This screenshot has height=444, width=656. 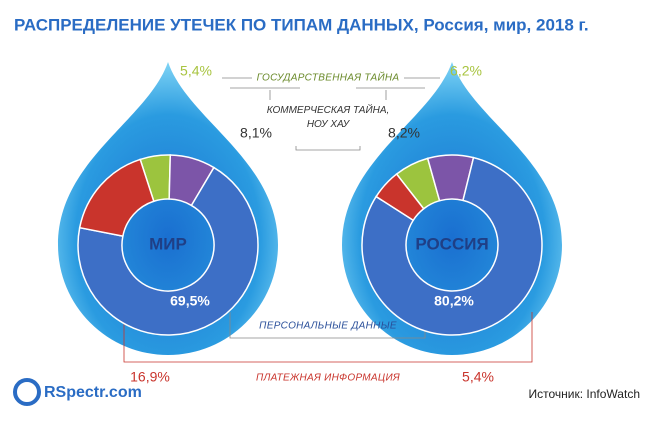 I want to click on category-label: КОММЕРЧЕСКАЯ ТАЙНА, НОУ ХАУ, so click(x=328, y=117).